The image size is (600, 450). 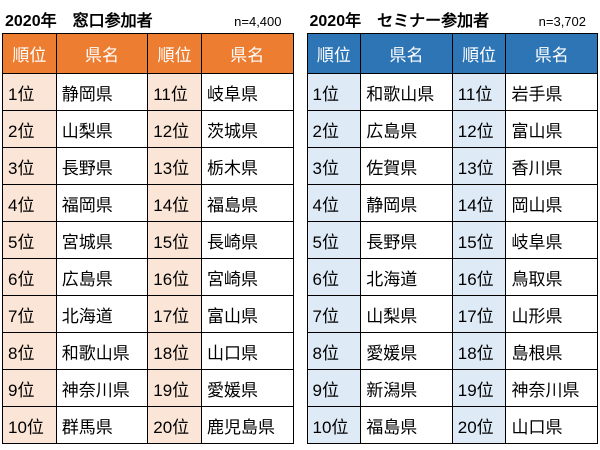 I want to click on seminar-header-row: 順位 県名 順位 県名, so click(x=452, y=53).